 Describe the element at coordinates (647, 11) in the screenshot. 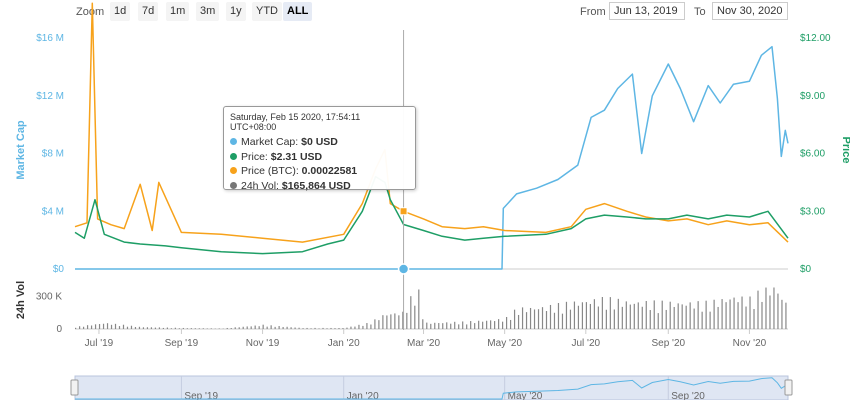

I see `from-date-input` at that location.